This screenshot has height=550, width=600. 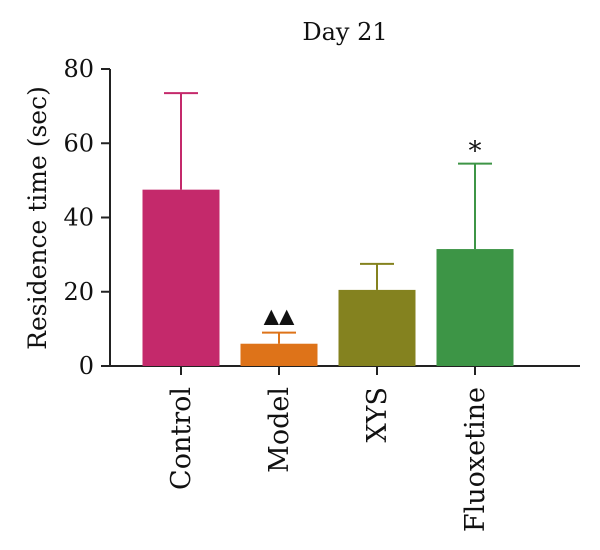 What do you see at coordinates (475, 152) in the screenshot?
I see `significance-marker: *` at bounding box center [475, 152].